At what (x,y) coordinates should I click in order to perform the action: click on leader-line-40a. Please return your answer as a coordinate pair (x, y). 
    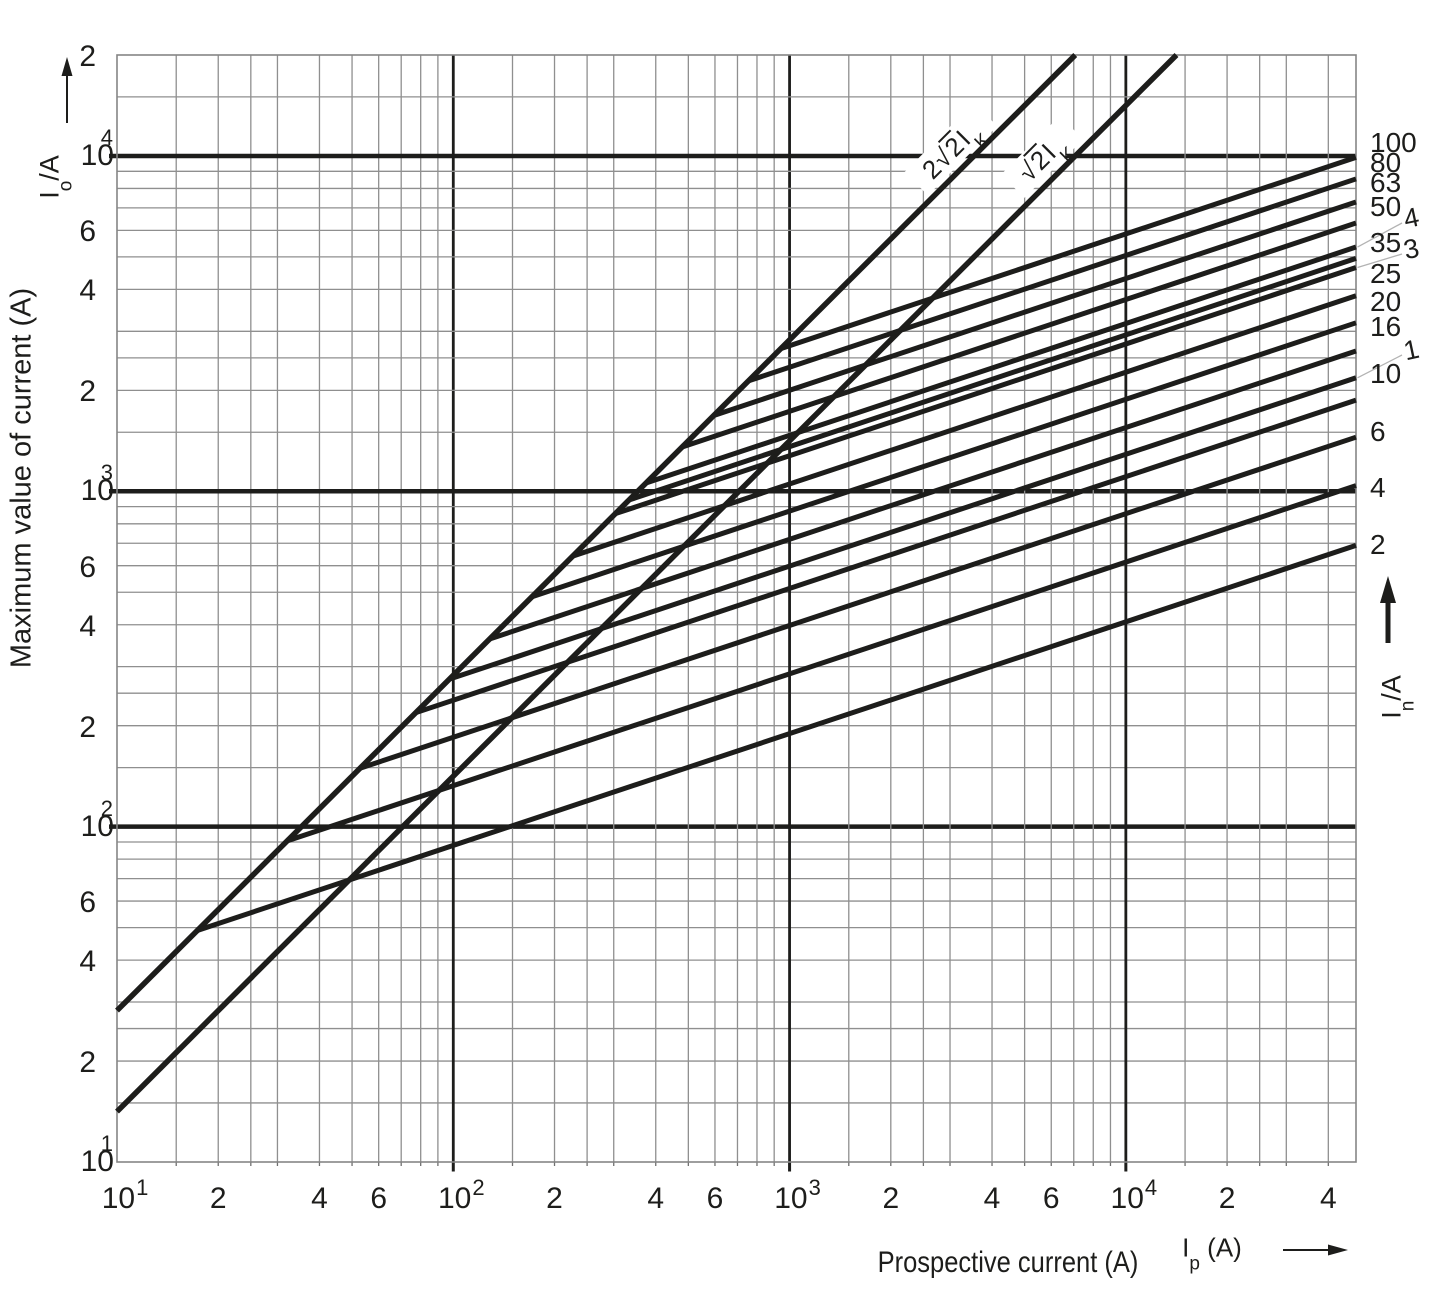
    Looking at the image, I should click on (1380, 235).